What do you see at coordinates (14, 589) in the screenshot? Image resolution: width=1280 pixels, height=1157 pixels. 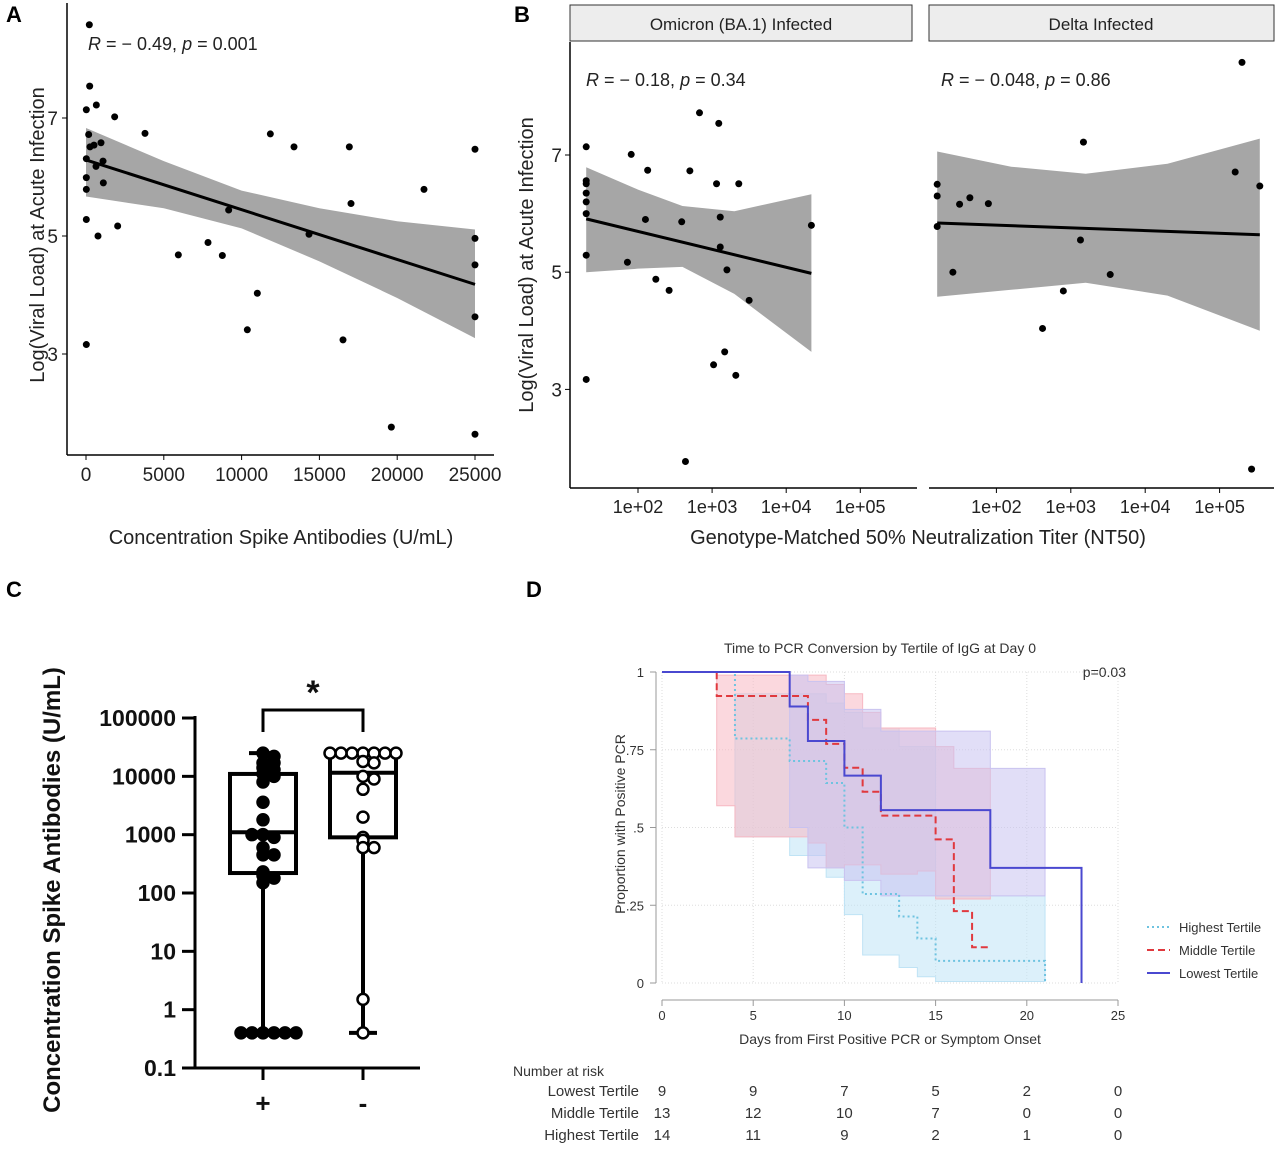 I see `panel-letter-c: C` at bounding box center [14, 589].